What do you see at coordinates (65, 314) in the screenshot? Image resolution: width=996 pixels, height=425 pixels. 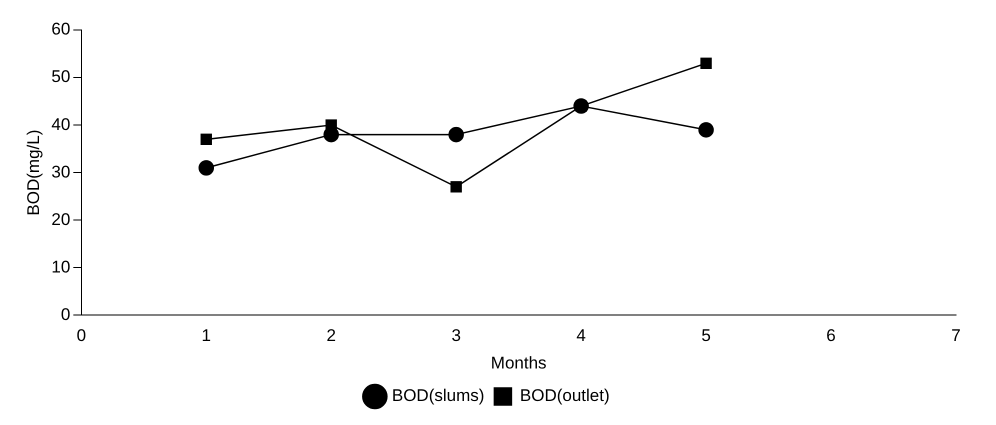 I see `y-tick-label: 0` at bounding box center [65, 314].